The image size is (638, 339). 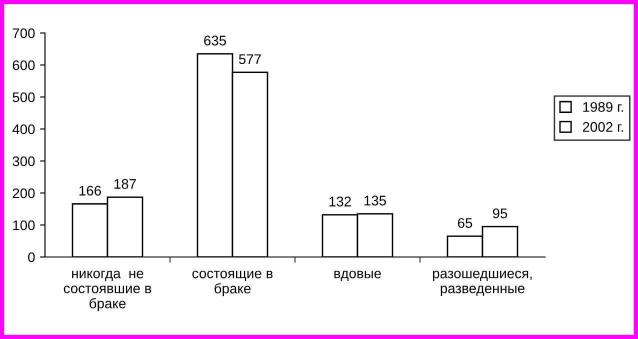 I want to click on y-tick-label: 400, so click(x=23, y=129).